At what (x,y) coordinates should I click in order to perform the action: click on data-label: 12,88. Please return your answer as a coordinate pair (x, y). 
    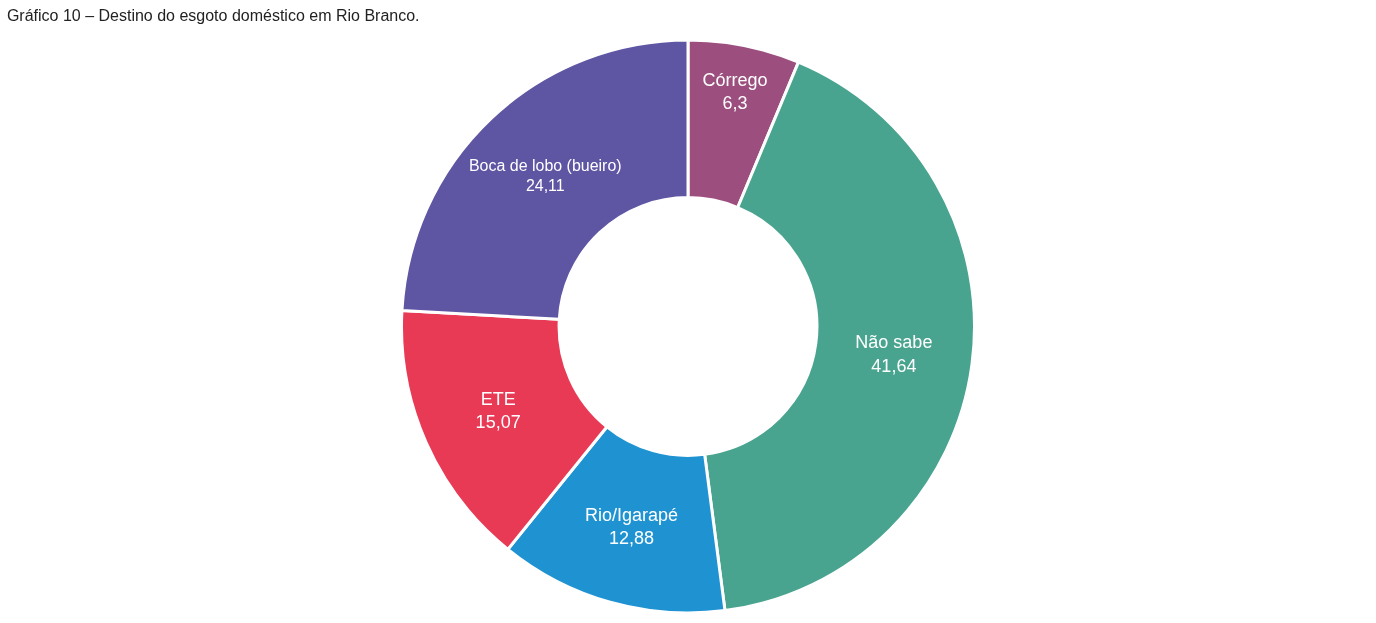
    Looking at the image, I should click on (632, 538).